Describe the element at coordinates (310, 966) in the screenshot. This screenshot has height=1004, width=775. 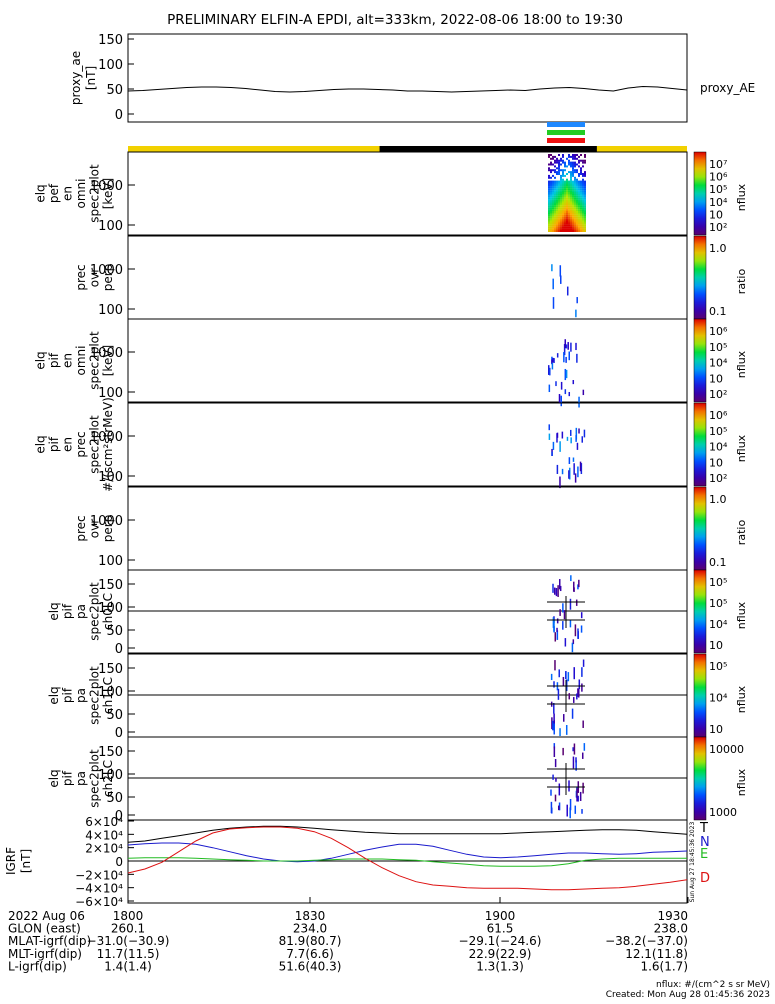
I see `axis-table-value: 51.6(40.3)` at that location.